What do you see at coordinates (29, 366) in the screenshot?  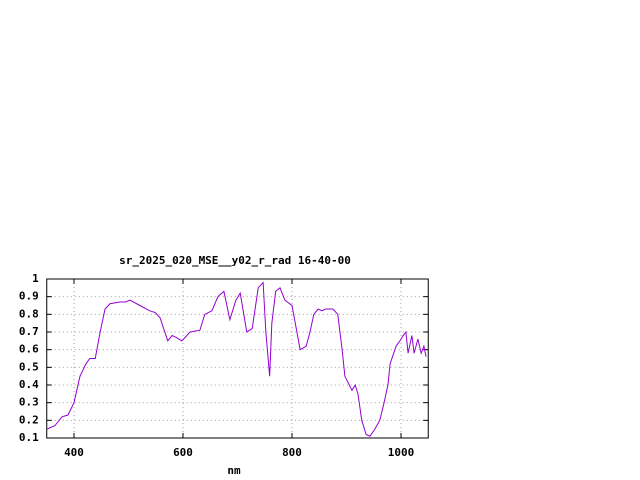 I see `y-tick-label: 0.5` at bounding box center [29, 366].